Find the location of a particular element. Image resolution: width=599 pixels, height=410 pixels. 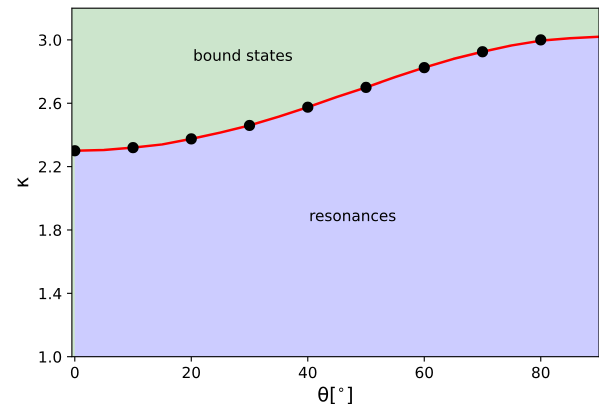

x-tick-label: 60 is located at coordinates (424, 372).